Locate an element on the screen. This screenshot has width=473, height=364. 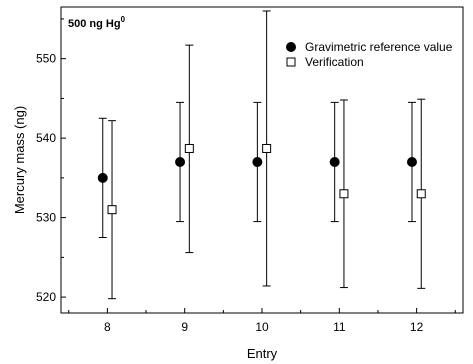
y-tick-label: 520 is located at coordinates (46, 297).